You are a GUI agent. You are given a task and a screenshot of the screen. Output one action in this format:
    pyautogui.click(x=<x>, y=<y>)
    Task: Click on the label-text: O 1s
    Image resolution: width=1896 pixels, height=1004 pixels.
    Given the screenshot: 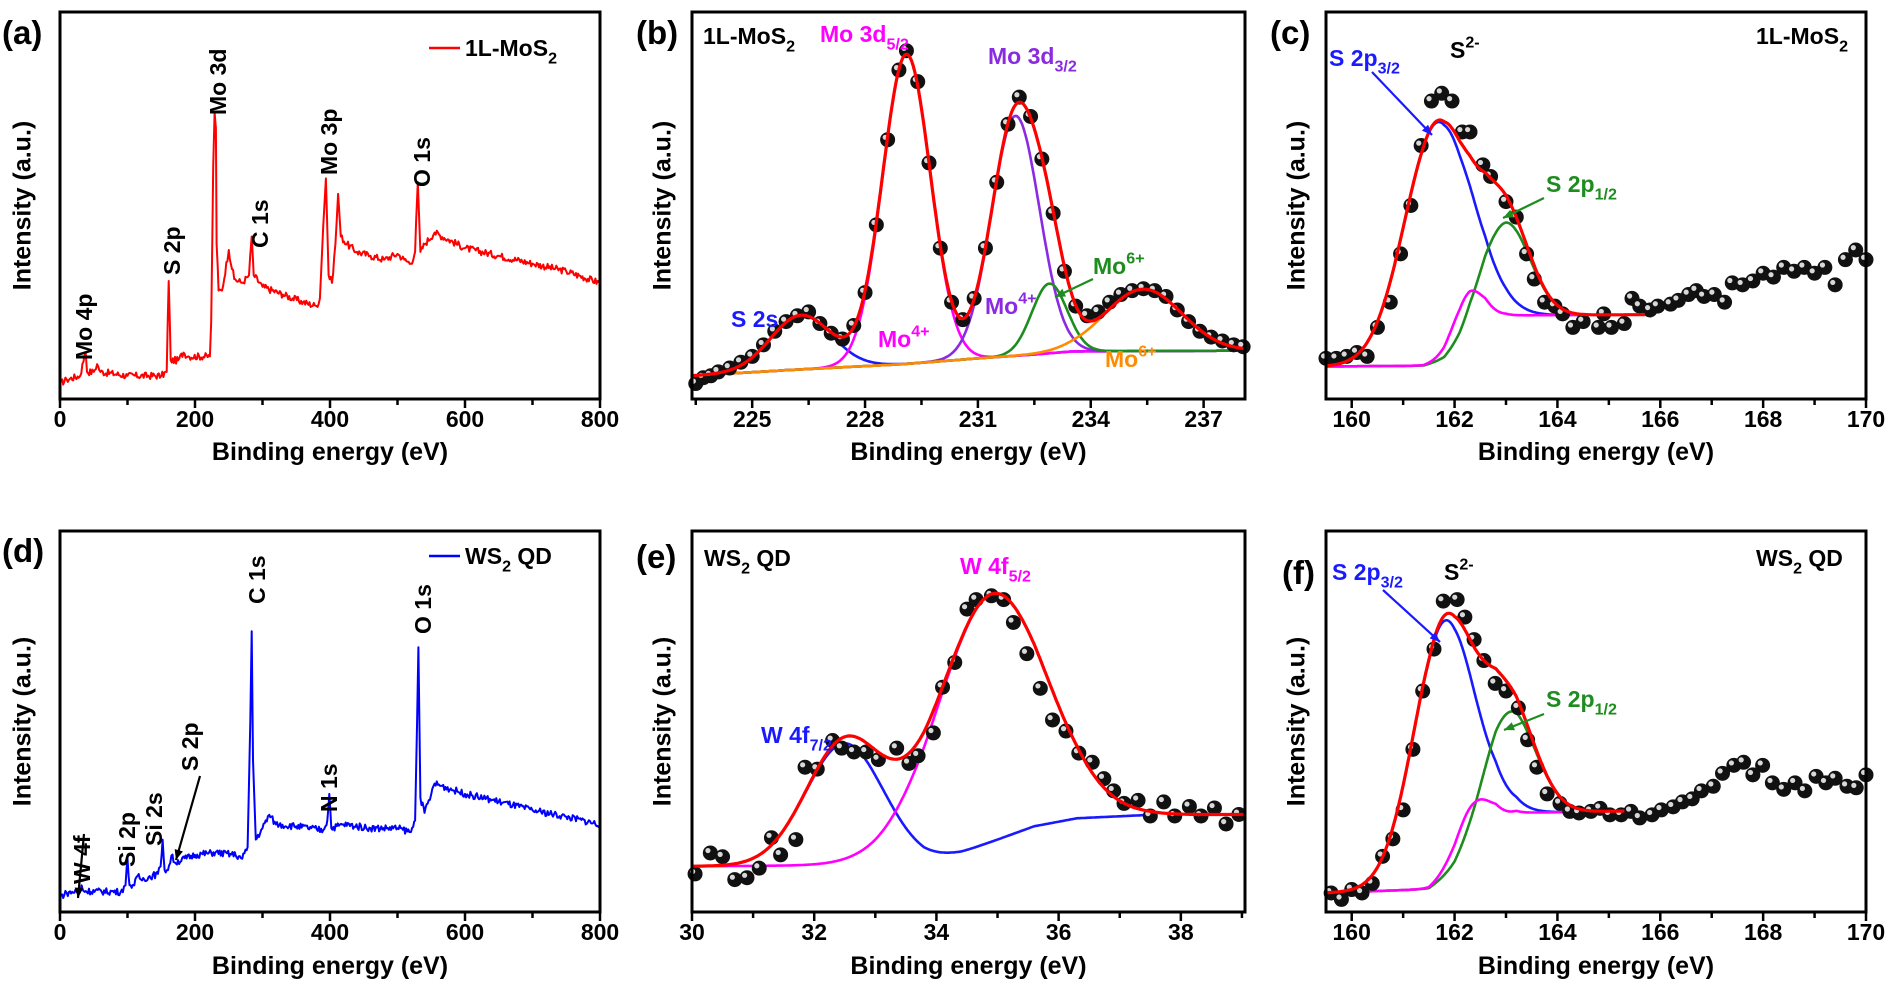 What is the action you would take?
    pyautogui.click(x=423, y=609)
    